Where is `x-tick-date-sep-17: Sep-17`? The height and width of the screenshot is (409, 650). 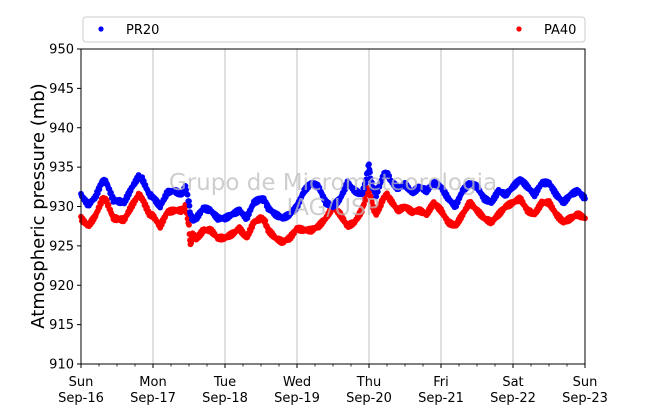
x-tick-date-sep-17: Sep-17 is located at coordinates (153, 398).